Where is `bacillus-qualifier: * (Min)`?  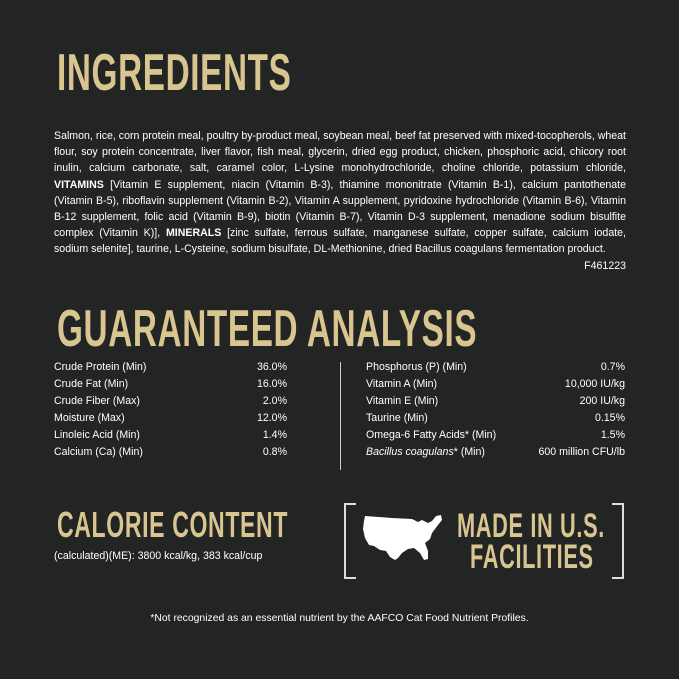 bacillus-qualifier: * (Min) is located at coordinates (469, 452).